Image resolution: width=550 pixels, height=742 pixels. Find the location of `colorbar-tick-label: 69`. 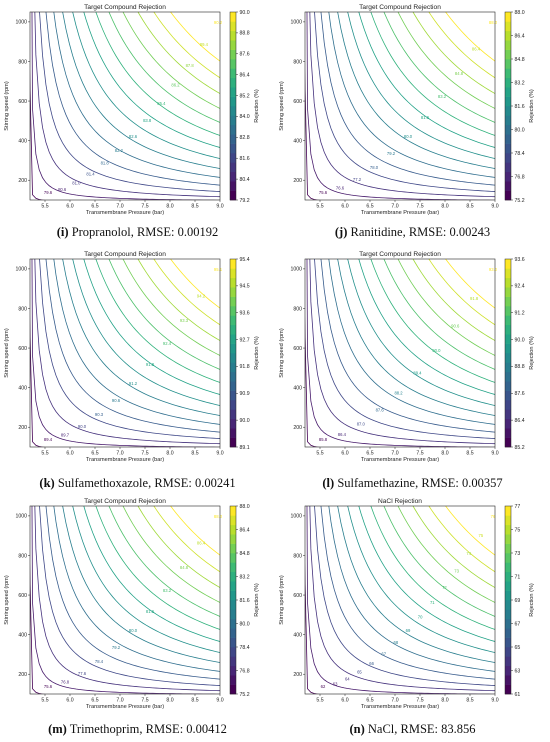

colorbar-tick-label: 69 is located at coordinates (518, 601).